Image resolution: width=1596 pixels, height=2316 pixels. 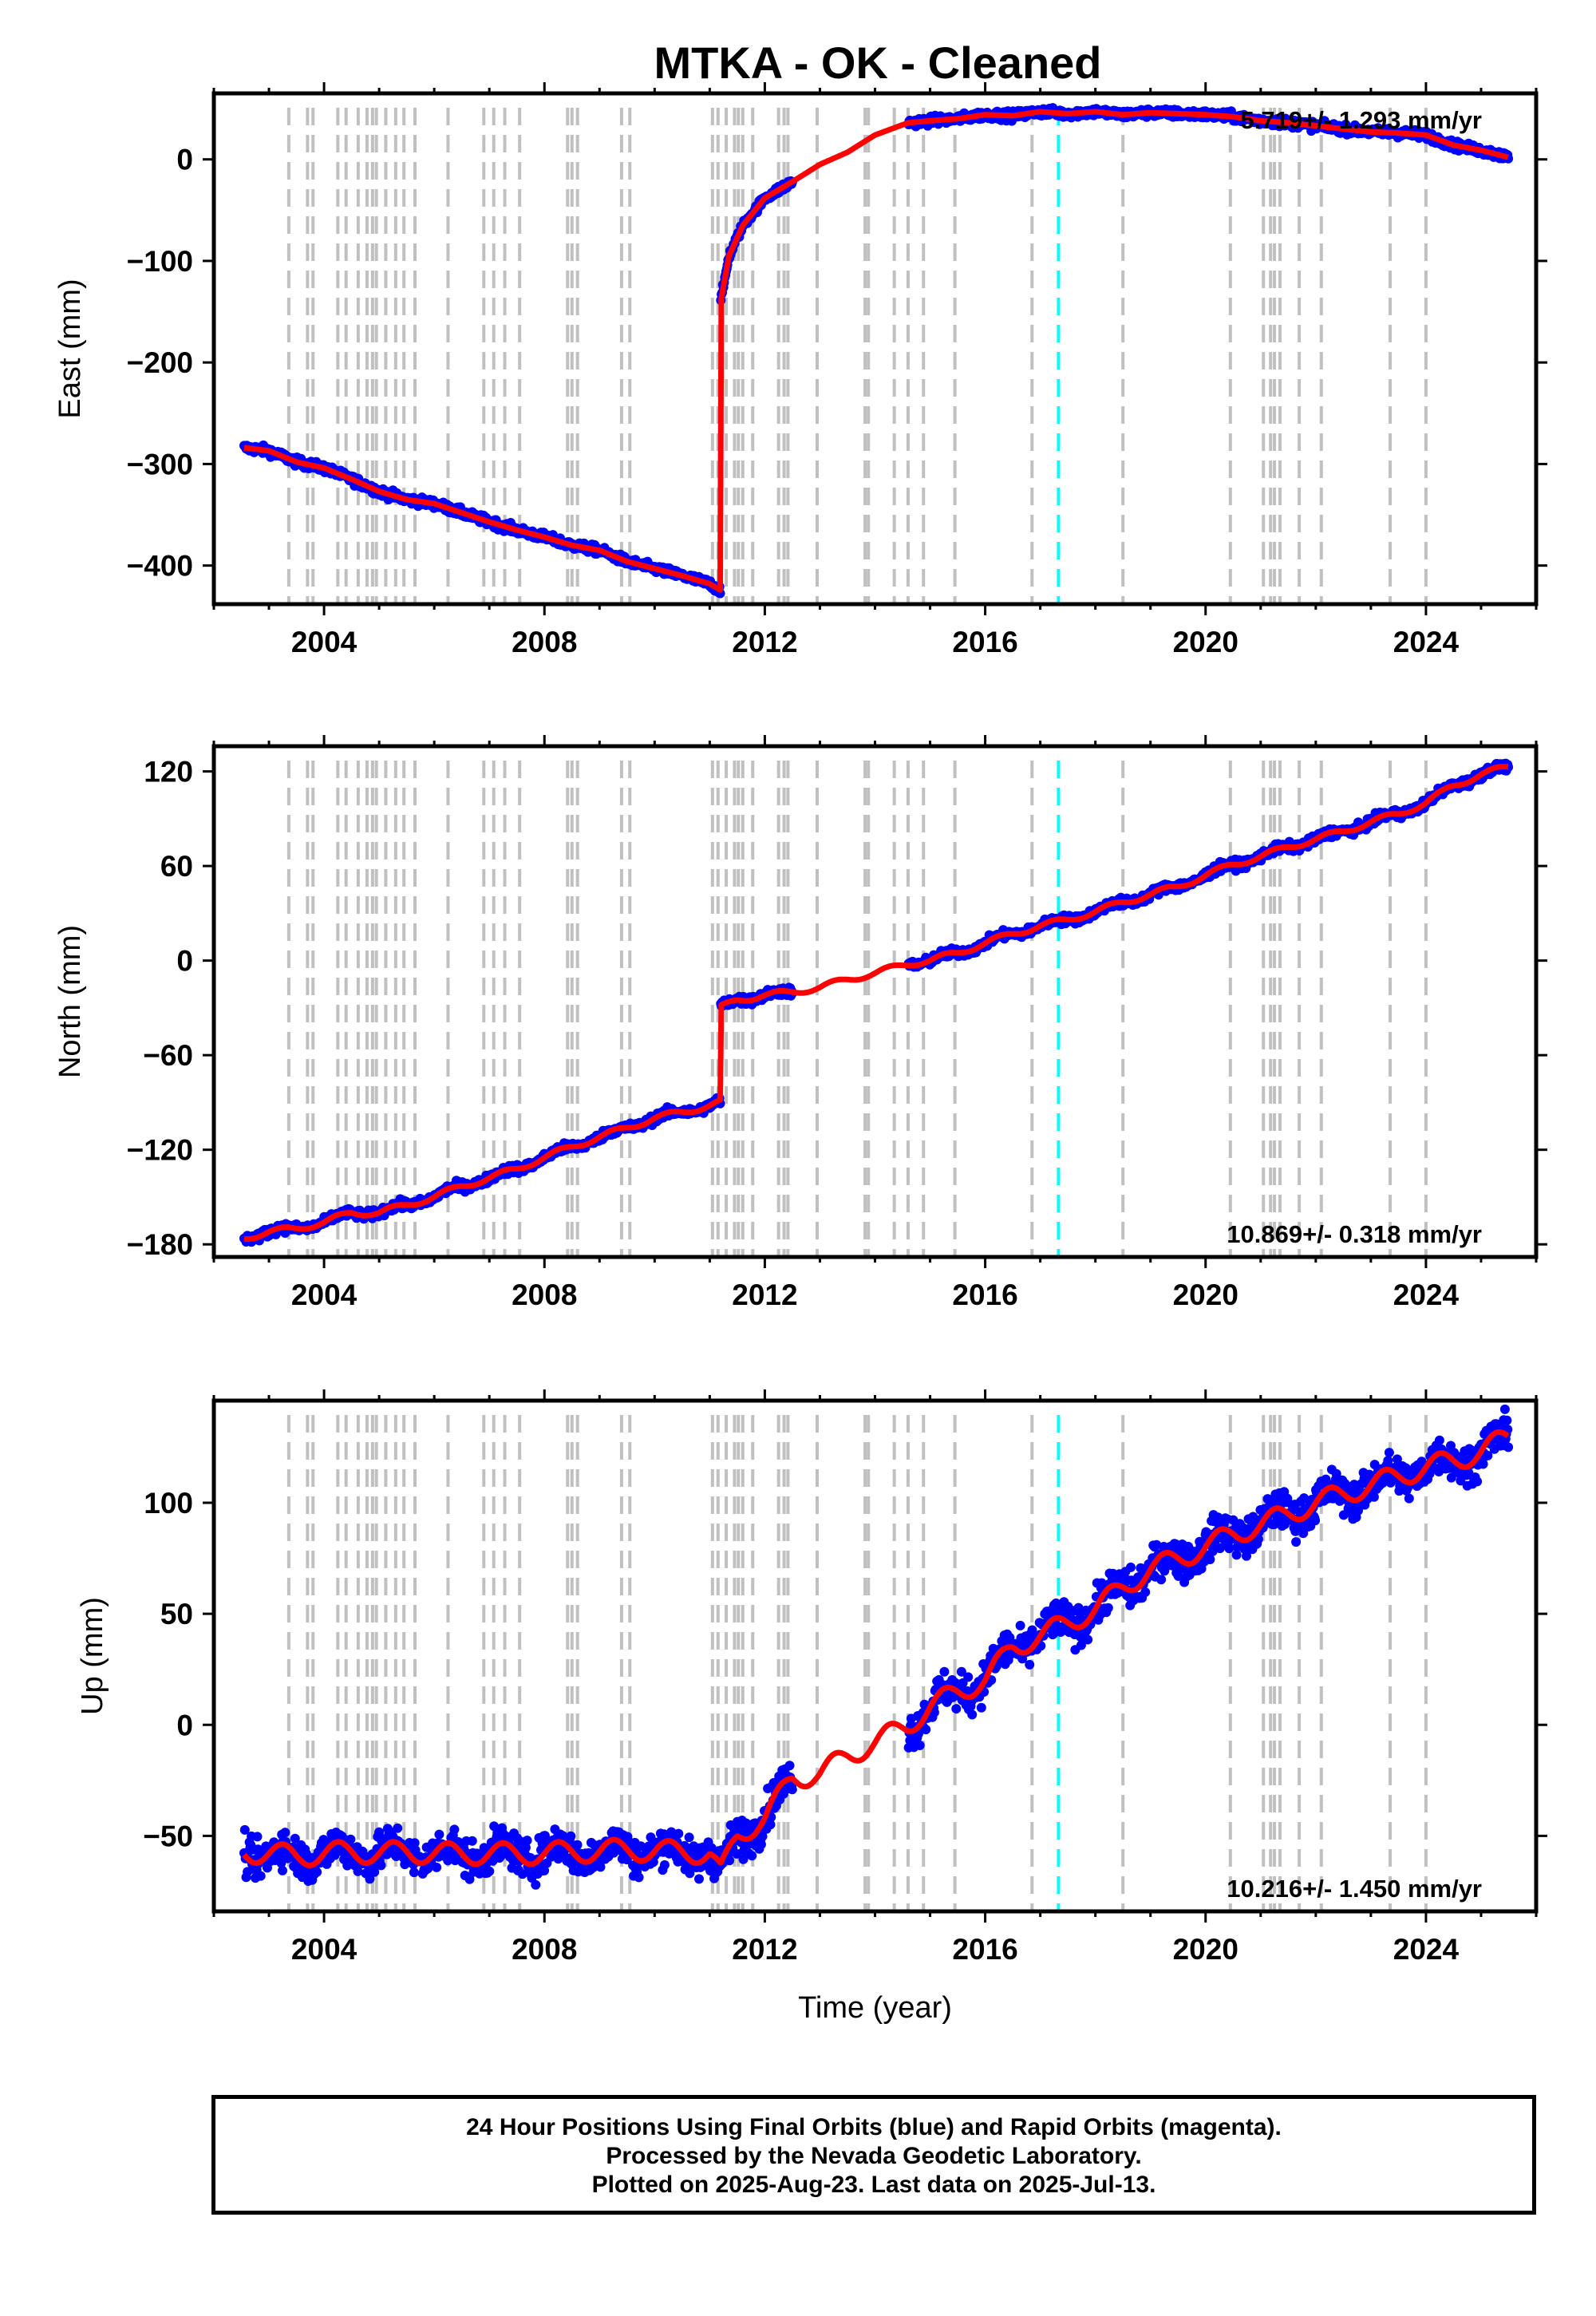 I want to click on y-tick-label: −180, so click(x=160, y=1244).